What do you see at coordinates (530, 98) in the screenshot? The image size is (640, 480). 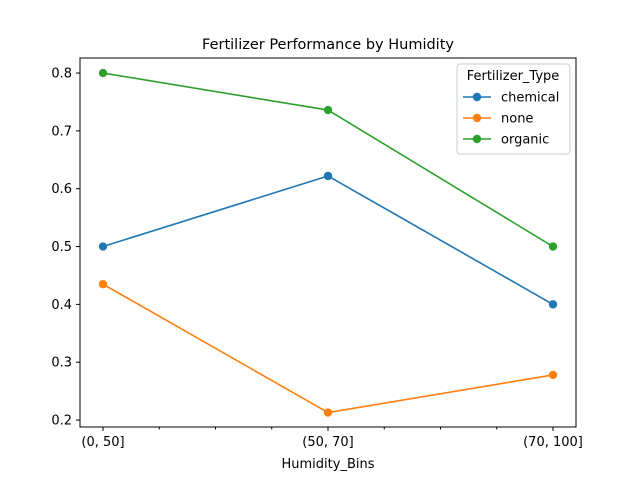 I see `legend-label-chemical: chemical` at bounding box center [530, 98].